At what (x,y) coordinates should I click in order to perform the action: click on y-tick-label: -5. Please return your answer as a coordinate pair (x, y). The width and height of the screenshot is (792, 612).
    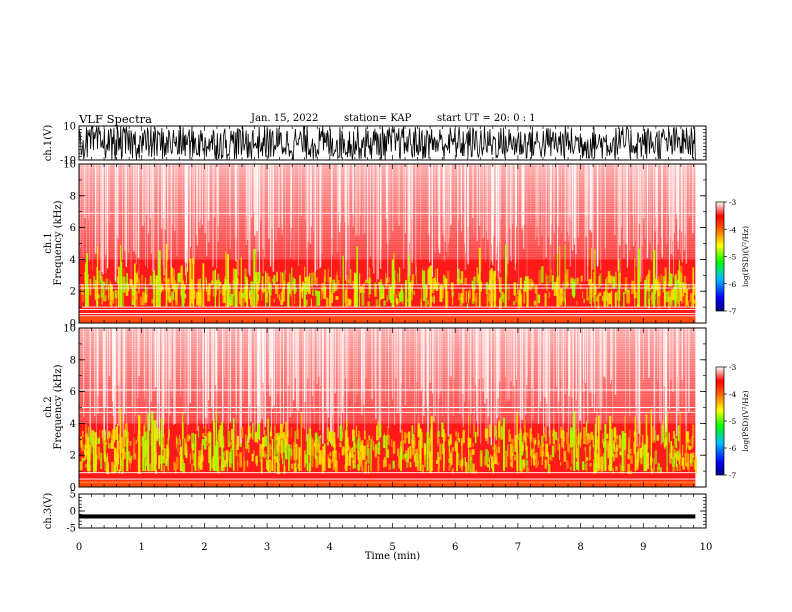
    Looking at the image, I should click on (71, 529).